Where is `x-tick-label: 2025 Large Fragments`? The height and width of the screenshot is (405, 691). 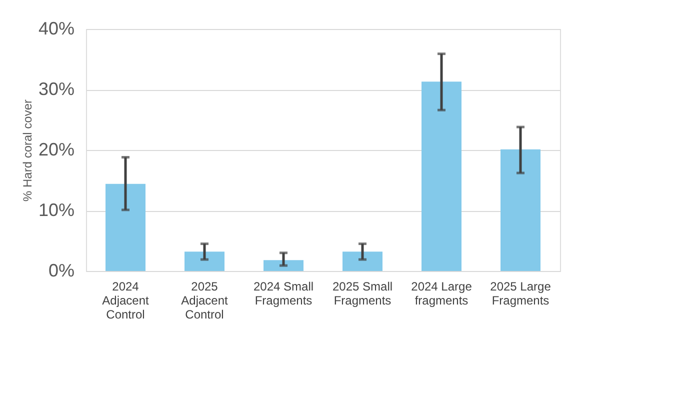
x-tick-label: 2025 Large Fragments is located at coordinates (521, 294).